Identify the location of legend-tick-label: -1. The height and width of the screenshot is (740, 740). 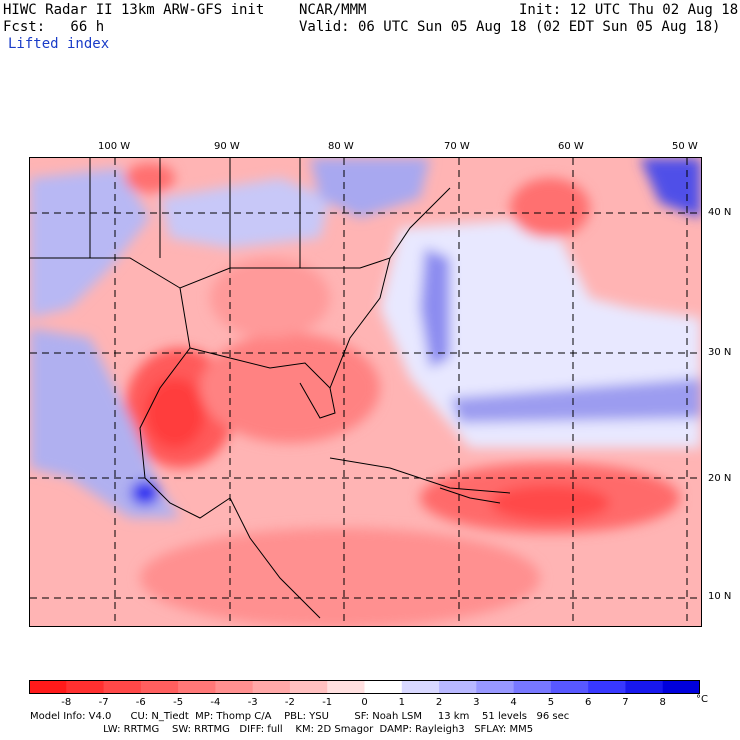
(327, 702).